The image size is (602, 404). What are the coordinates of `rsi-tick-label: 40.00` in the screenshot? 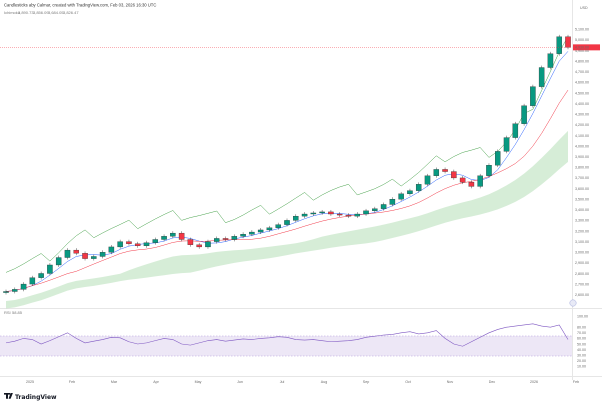 It's located at (581, 350).